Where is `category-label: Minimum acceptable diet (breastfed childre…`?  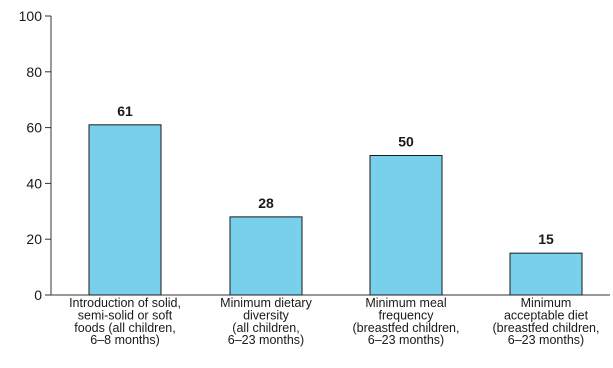
category-label: Minimum acceptable diet (breastfed childre… is located at coordinates (545, 321).